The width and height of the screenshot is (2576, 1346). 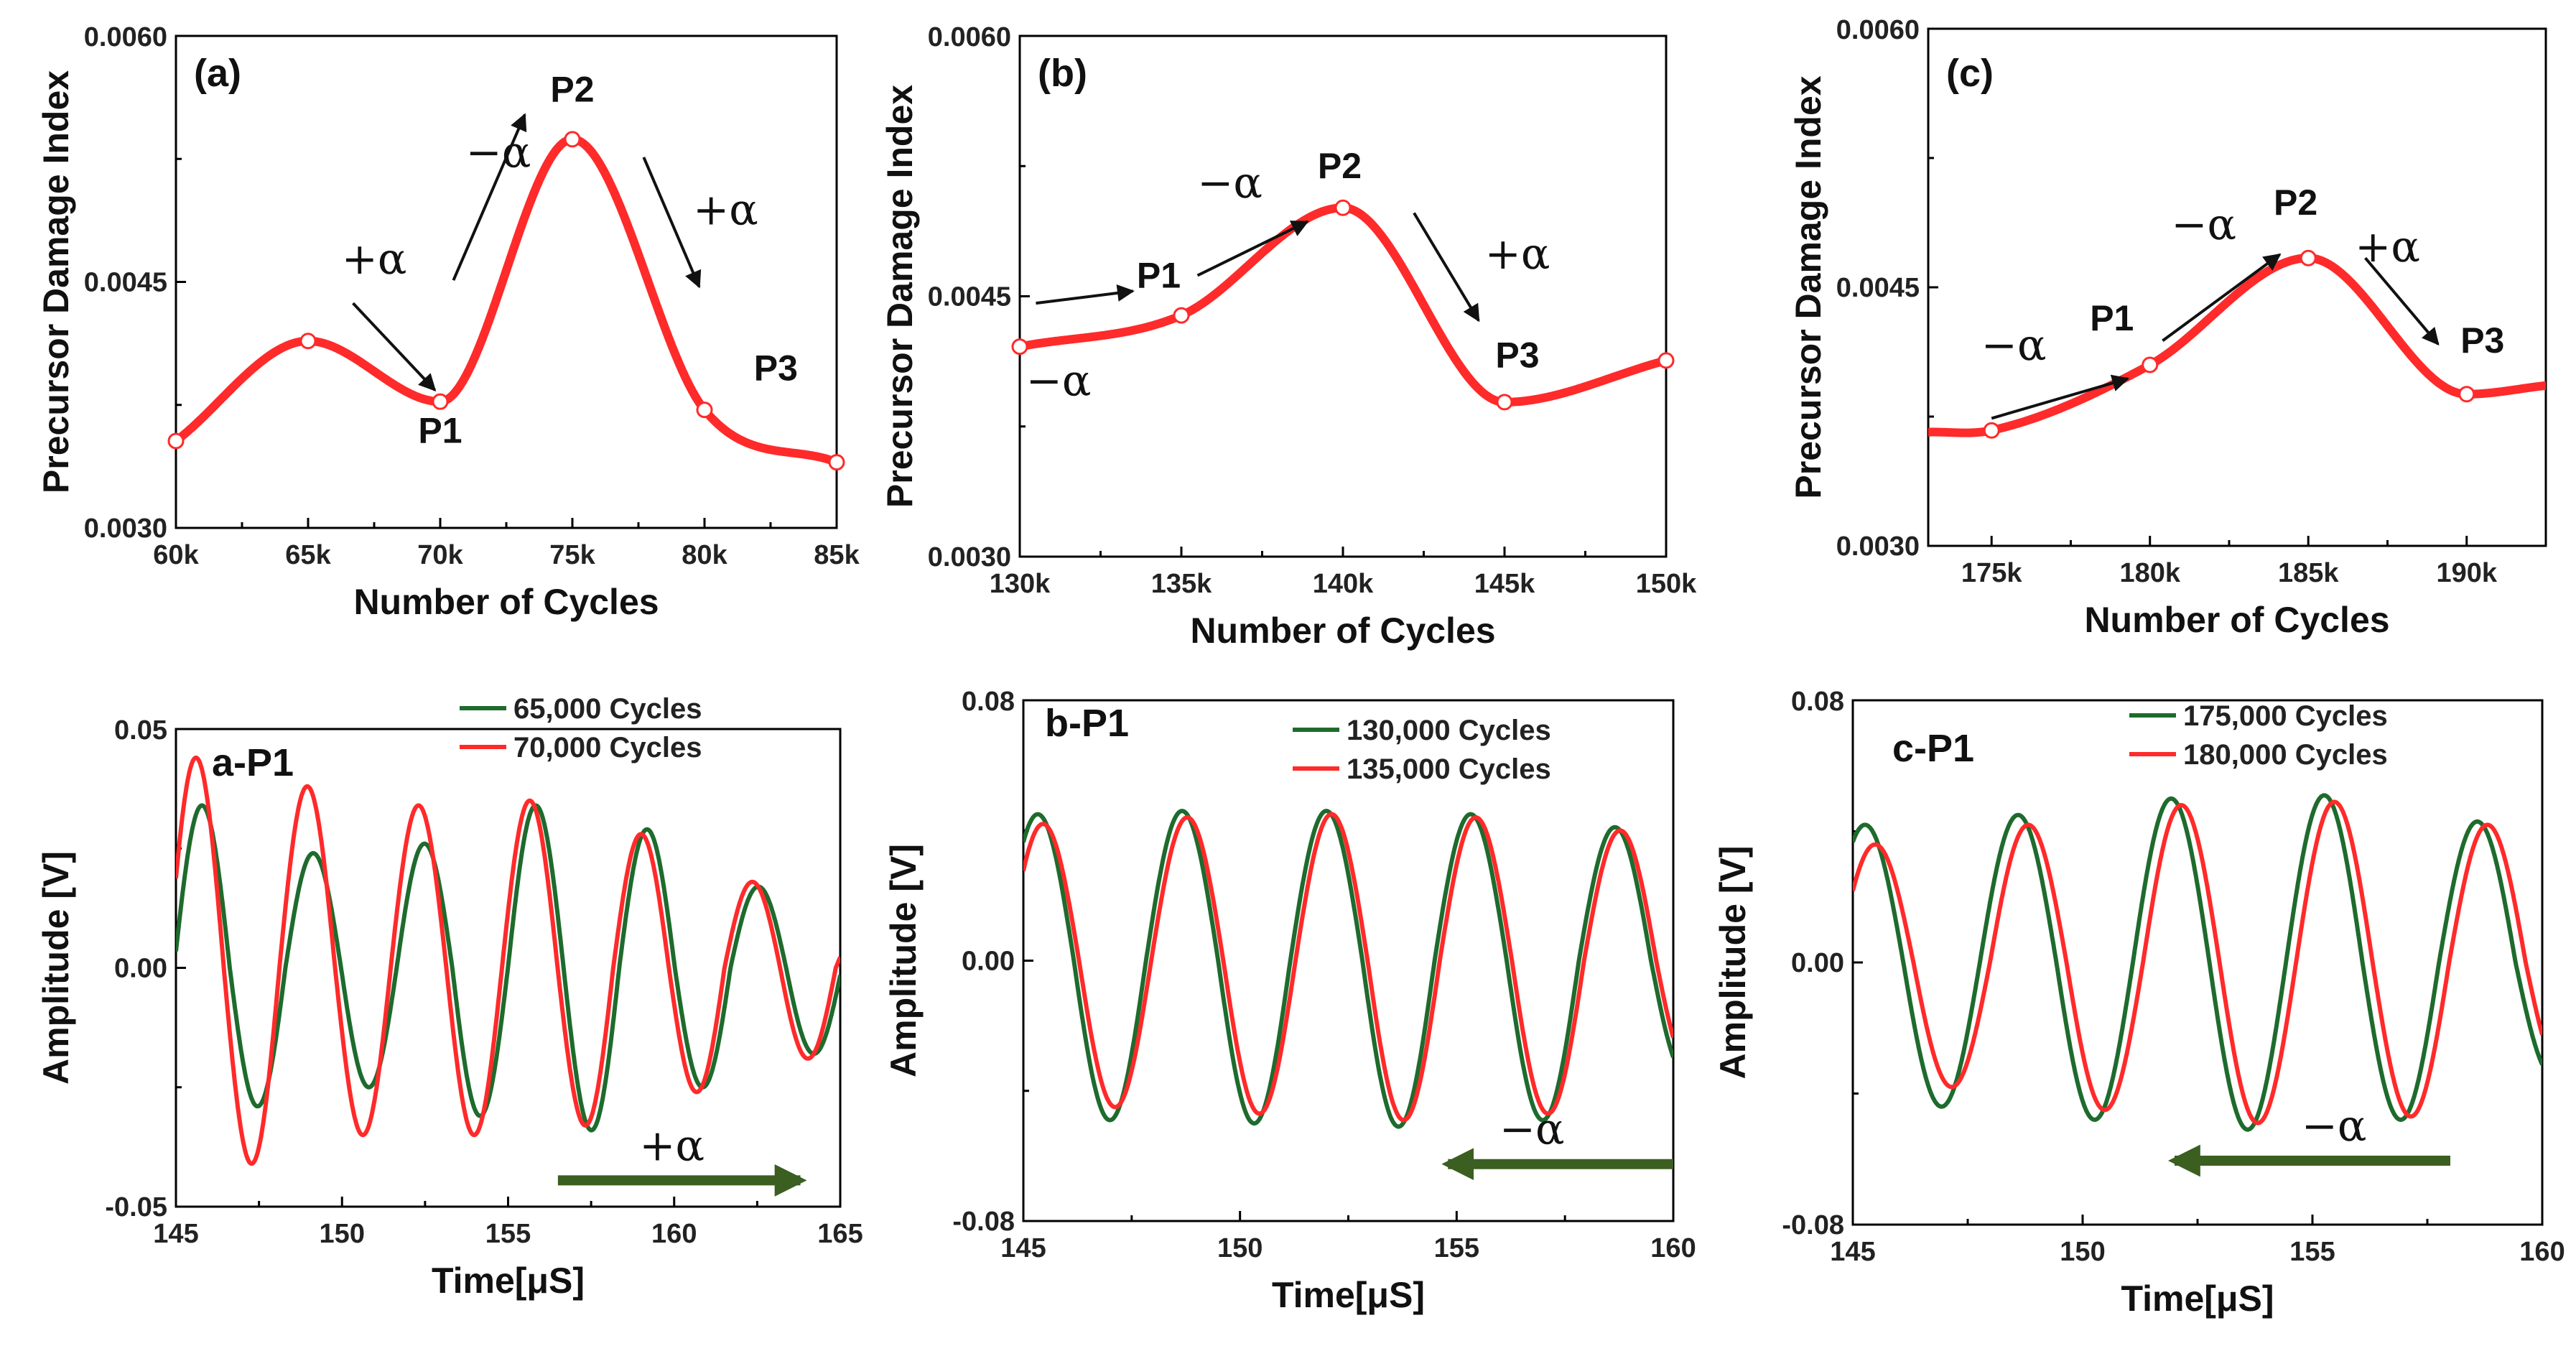 I want to click on x-tick-label: 140k, so click(x=1343, y=584).